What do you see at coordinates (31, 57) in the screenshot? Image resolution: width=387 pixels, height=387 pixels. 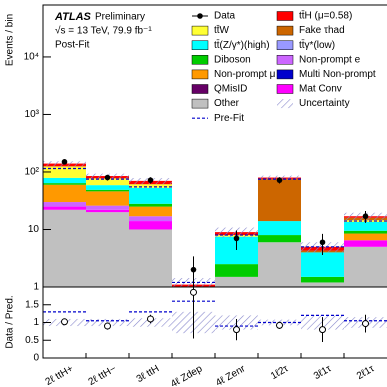 I see `y-tick-label: 10⁴` at bounding box center [31, 57].